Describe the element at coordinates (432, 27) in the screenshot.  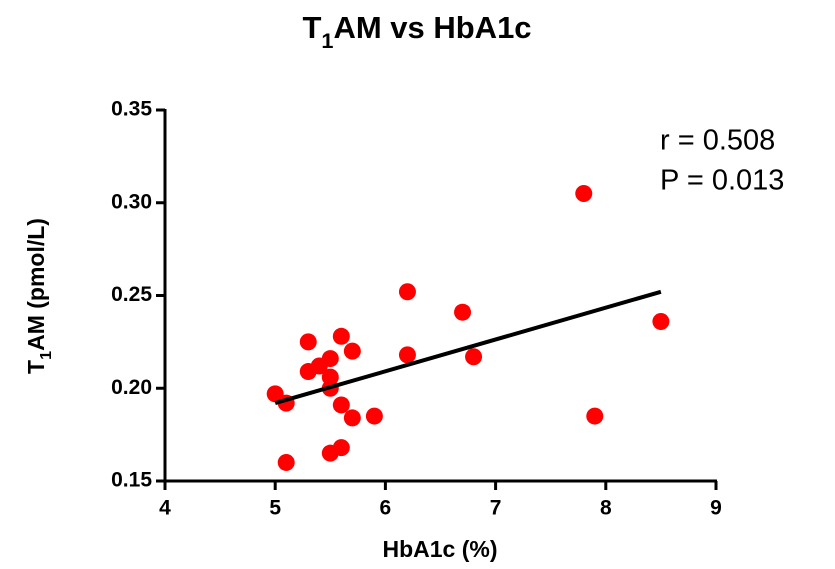
I see `chart-title-part: AM vs HbA1c` at that location.